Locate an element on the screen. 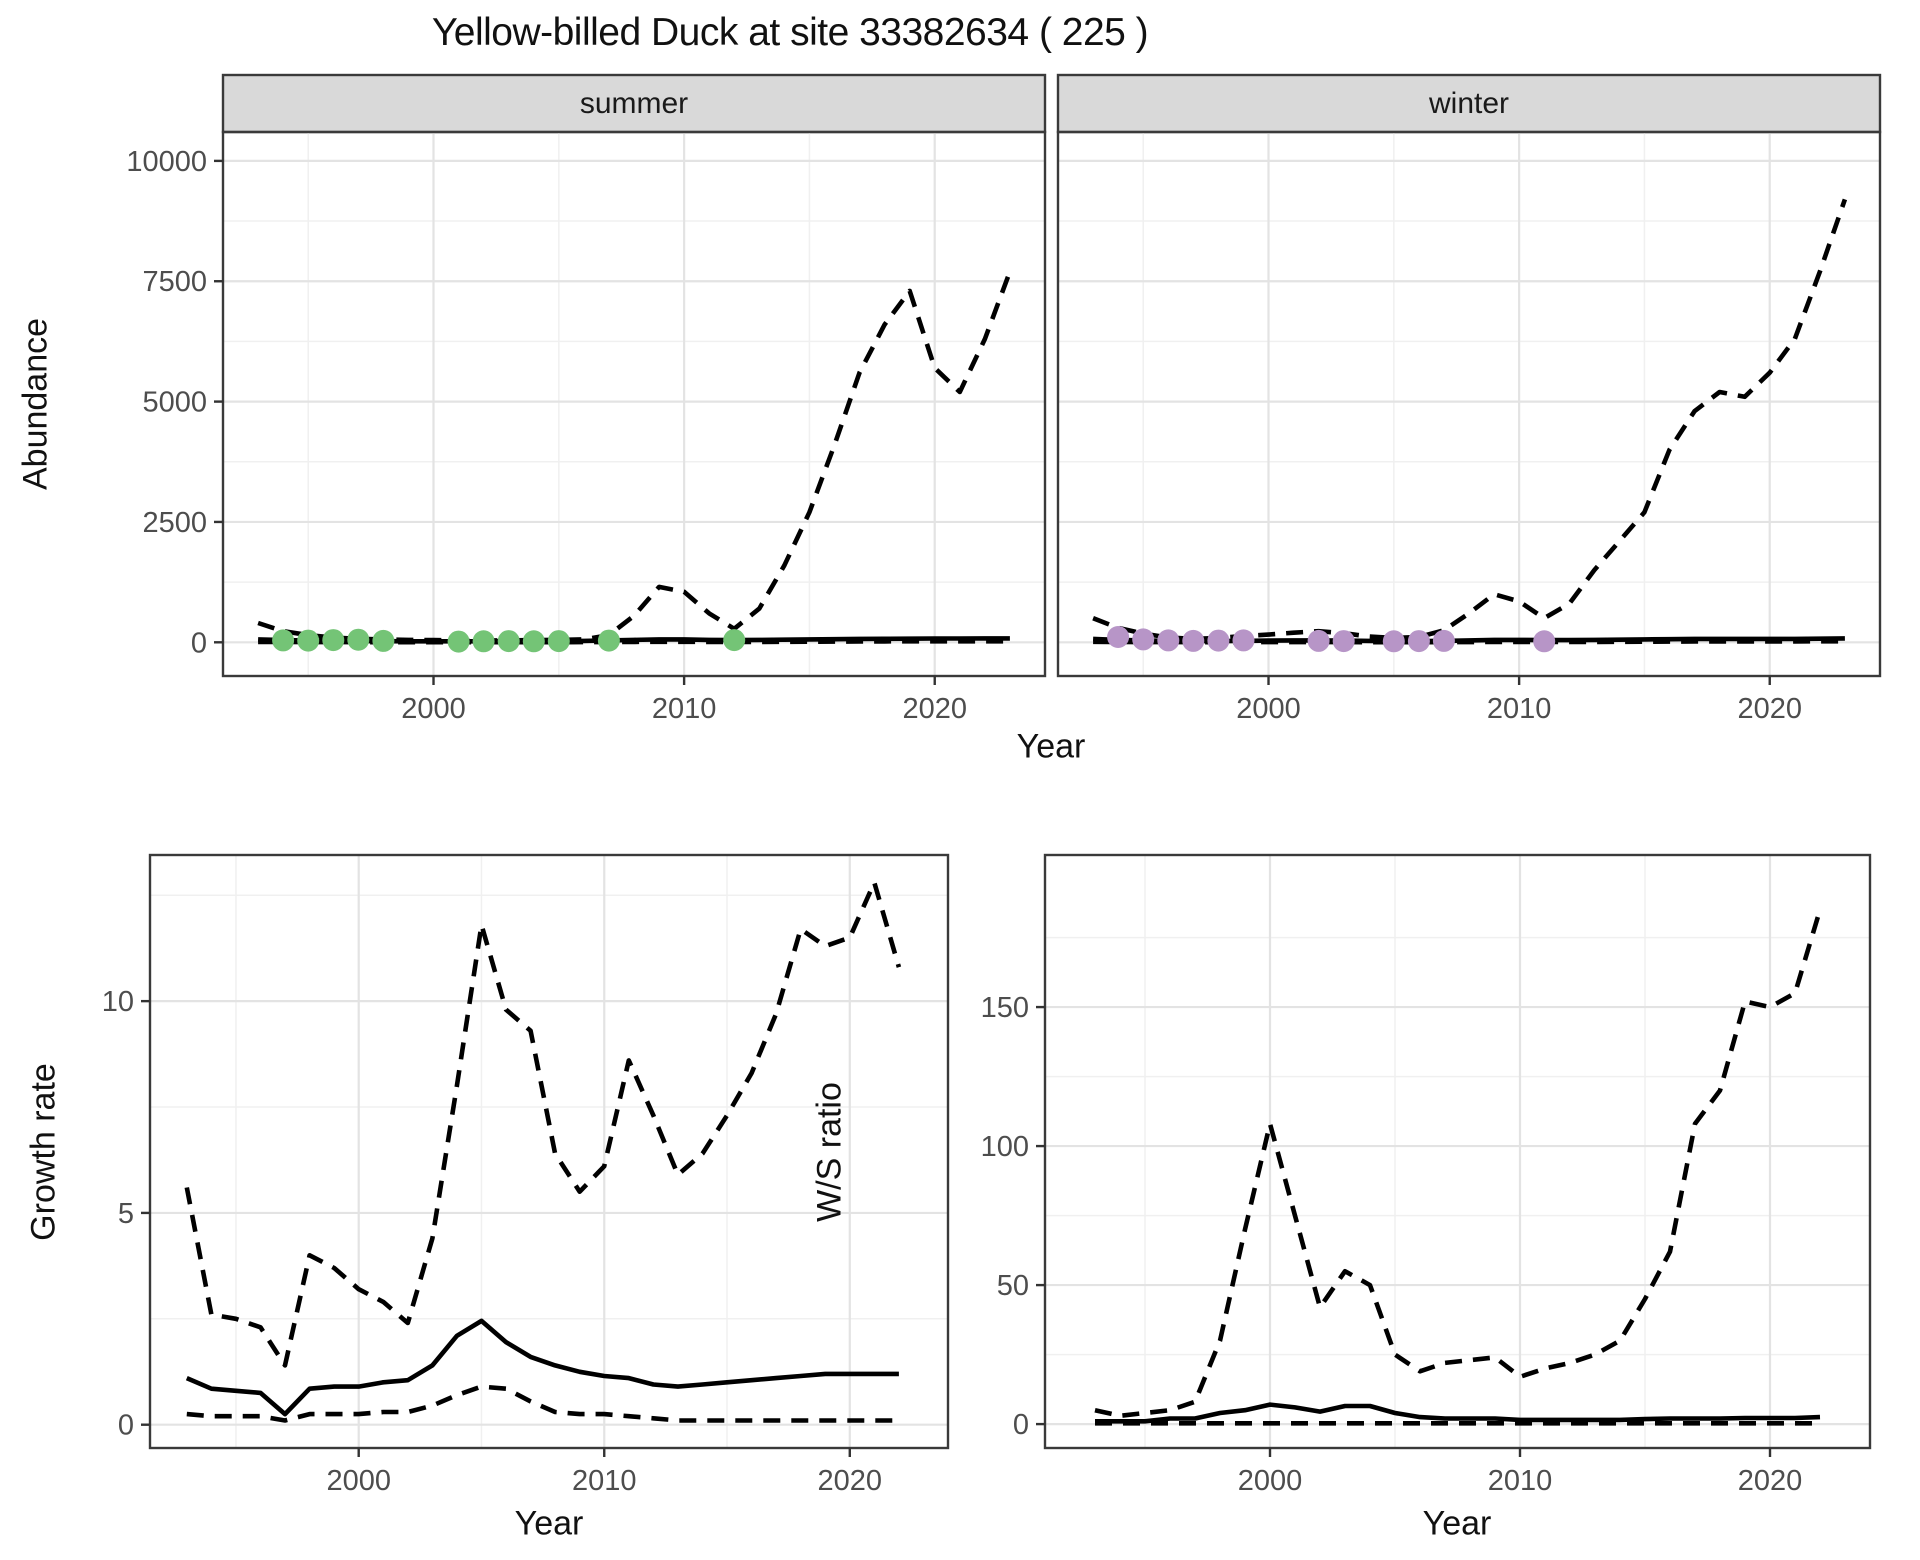 This screenshot has width=1920, height=1560. y-tick-label: 150 is located at coordinates (1005, 1008).